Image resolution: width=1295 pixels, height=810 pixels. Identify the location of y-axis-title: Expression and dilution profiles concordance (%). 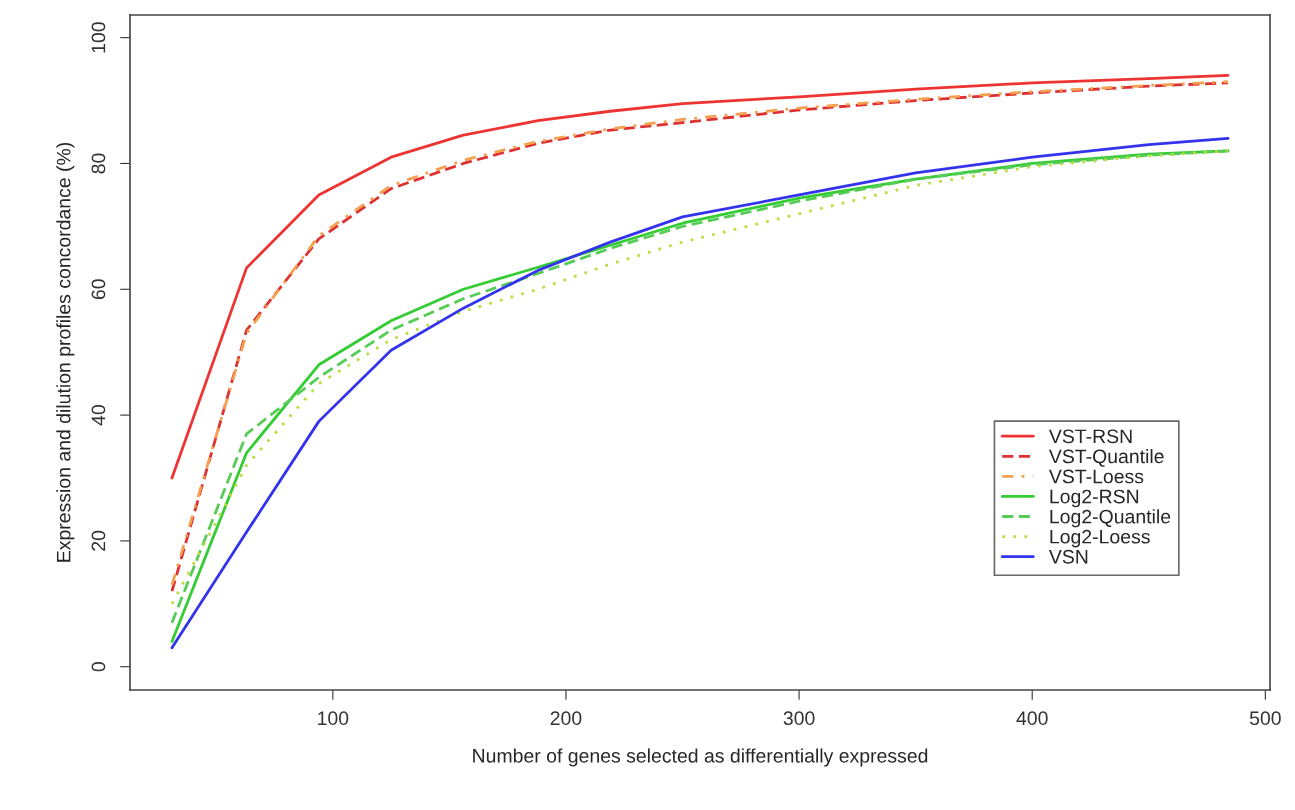
(65, 352).